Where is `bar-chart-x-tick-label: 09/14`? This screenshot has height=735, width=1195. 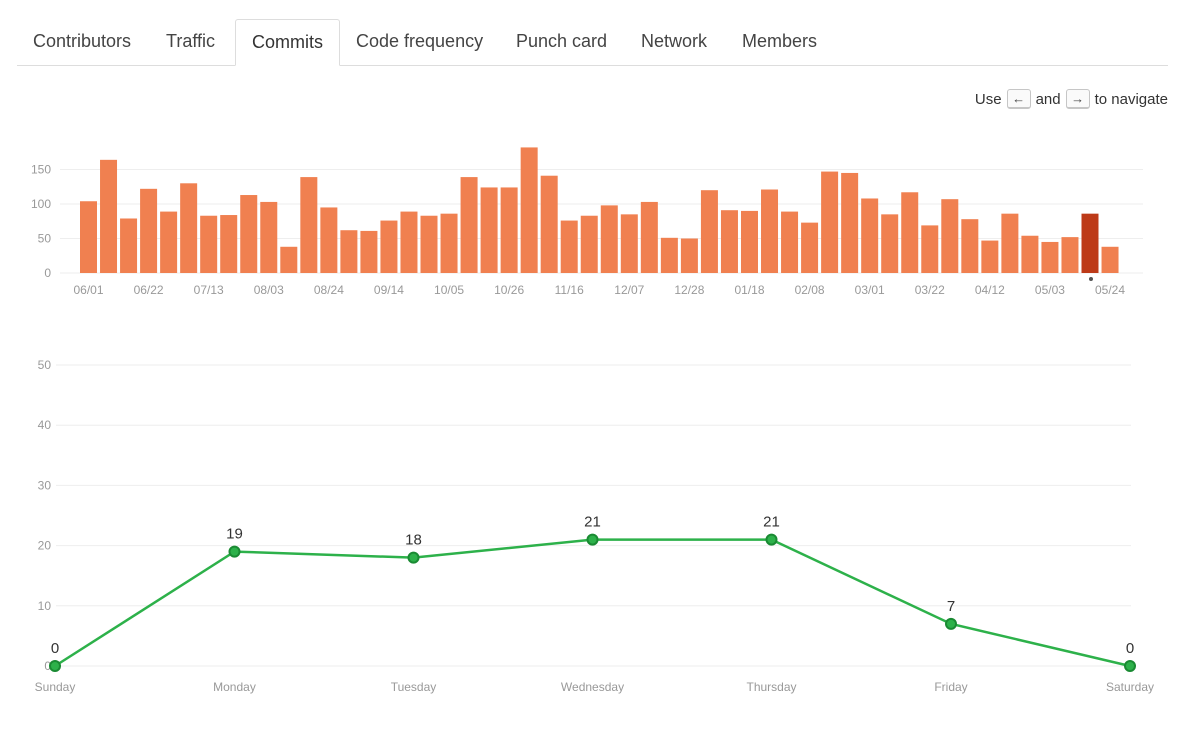
bar-chart-x-tick-label: 09/14 is located at coordinates (389, 290).